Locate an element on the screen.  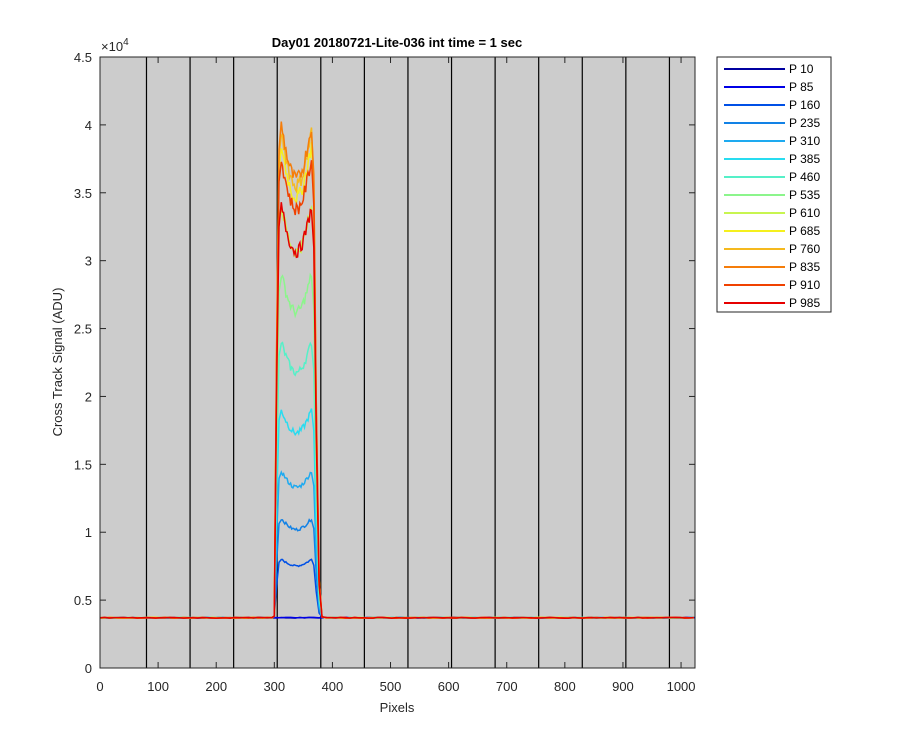
legend-label-5: P 385 is located at coordinates (804, 159).